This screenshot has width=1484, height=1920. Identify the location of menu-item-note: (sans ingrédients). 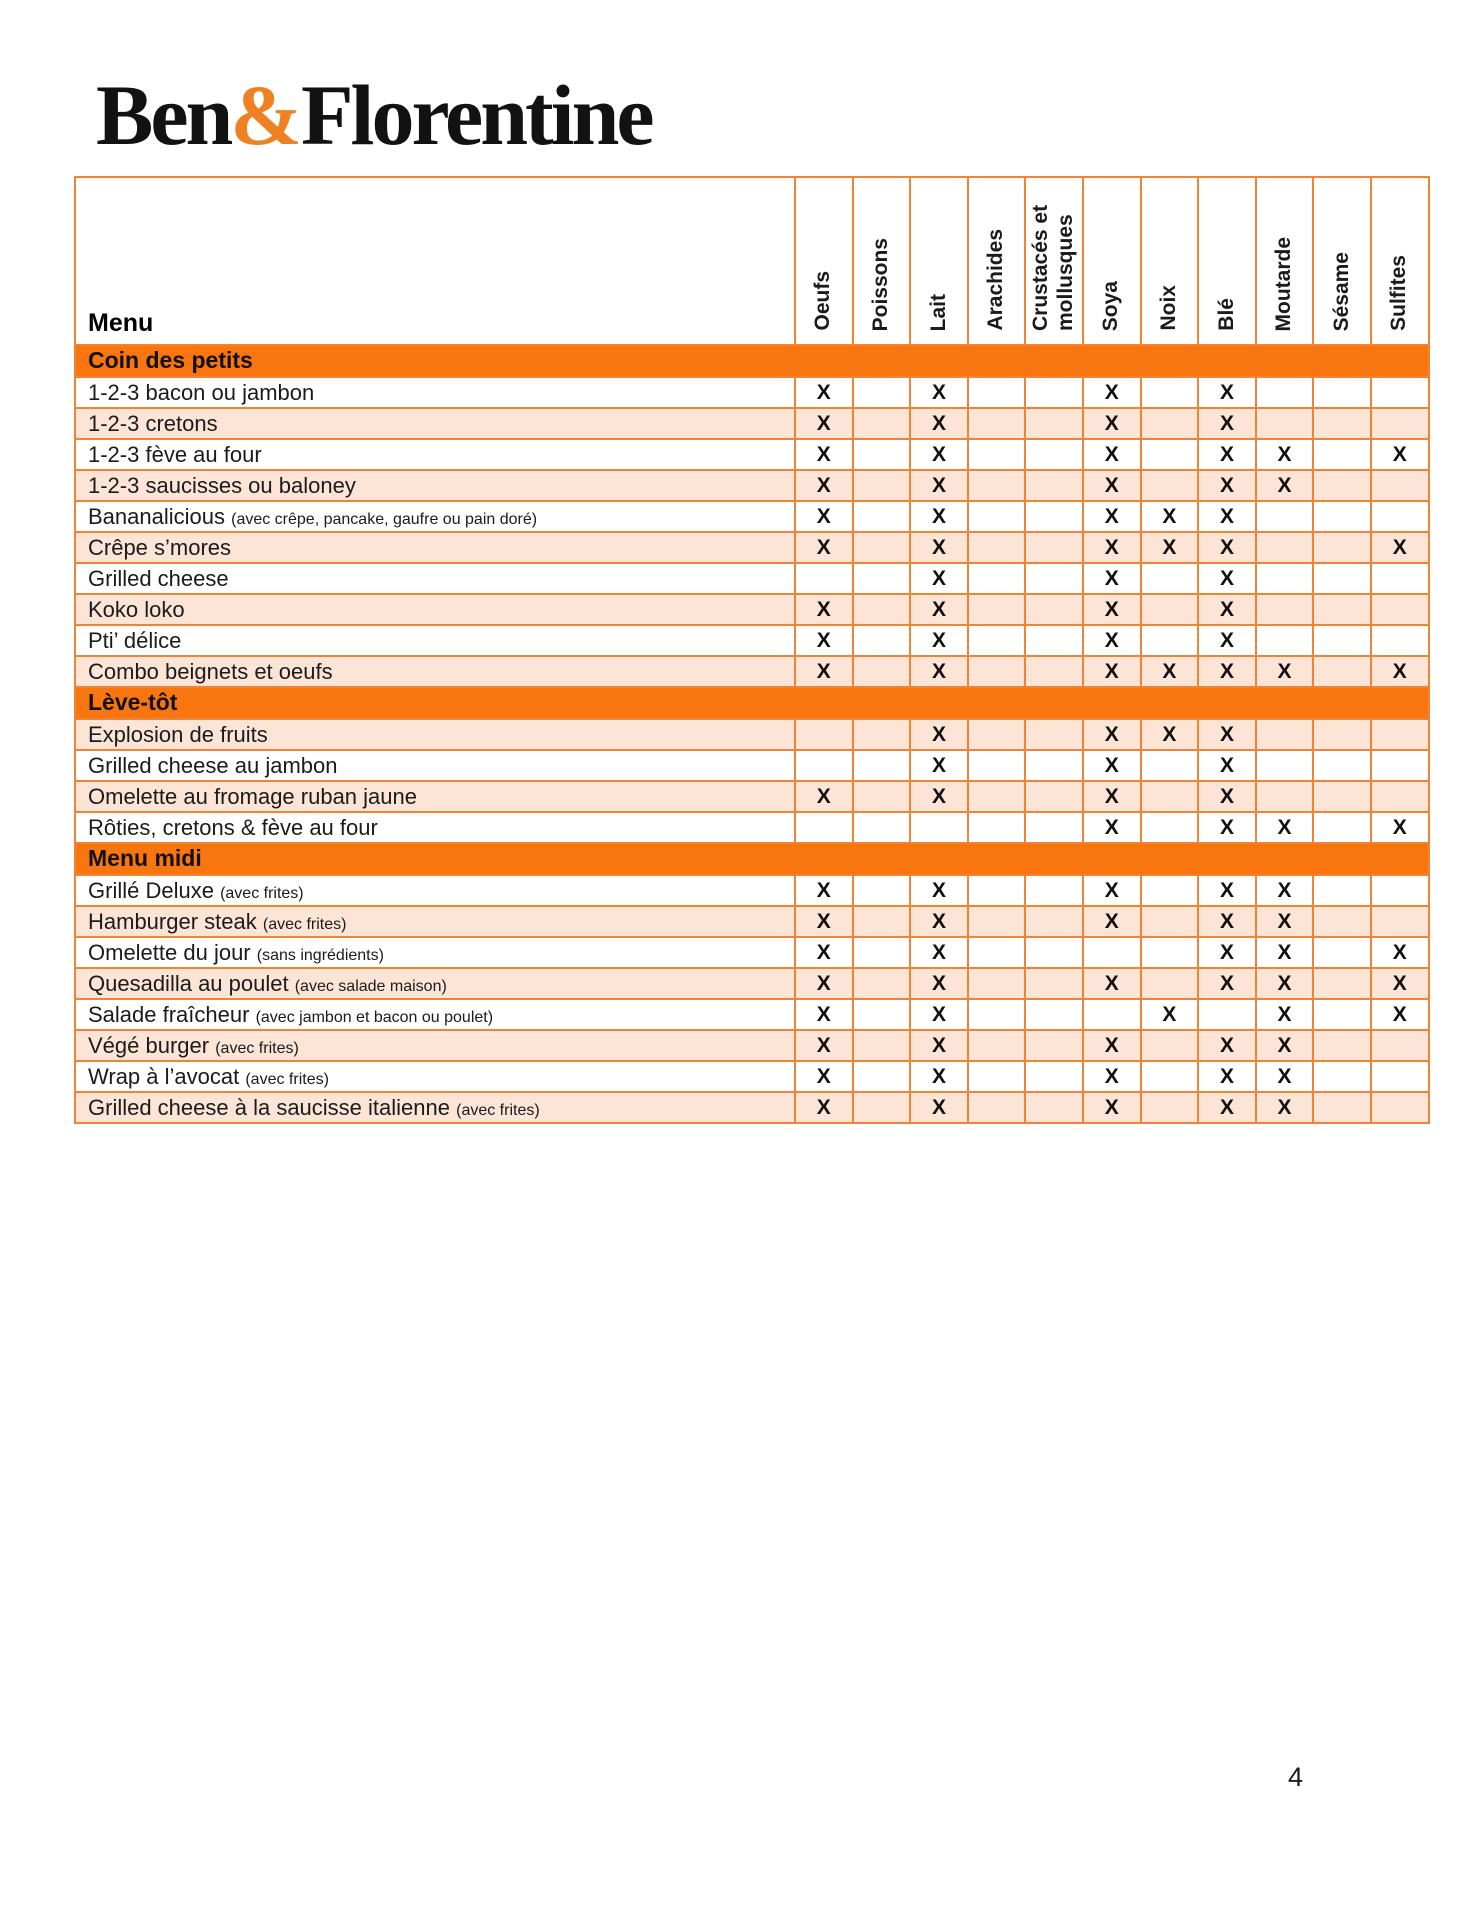
(320, 955).